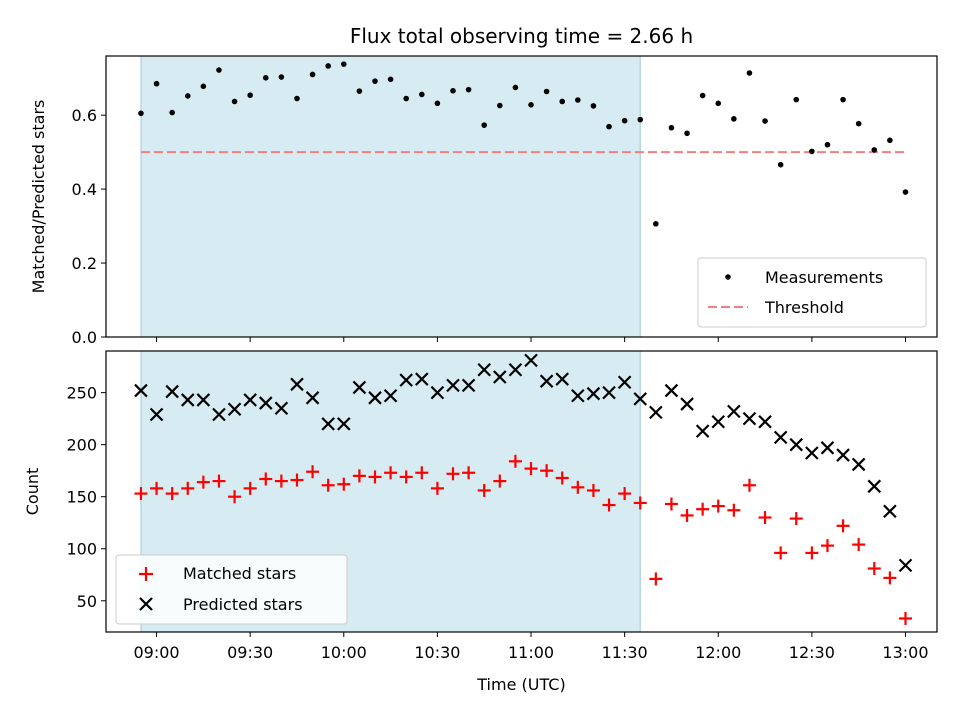  What do you see at coordinates (87, 601) in the screenshot?
I see `bottom-ytick-label: 50` at bounding box center [87, 601].